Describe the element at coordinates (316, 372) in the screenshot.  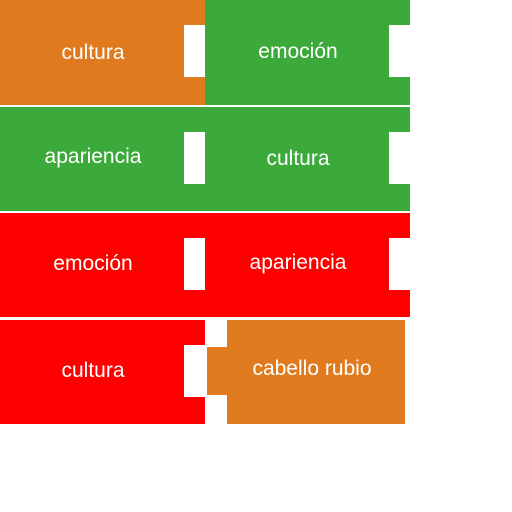
I see `tile-body` at that location.